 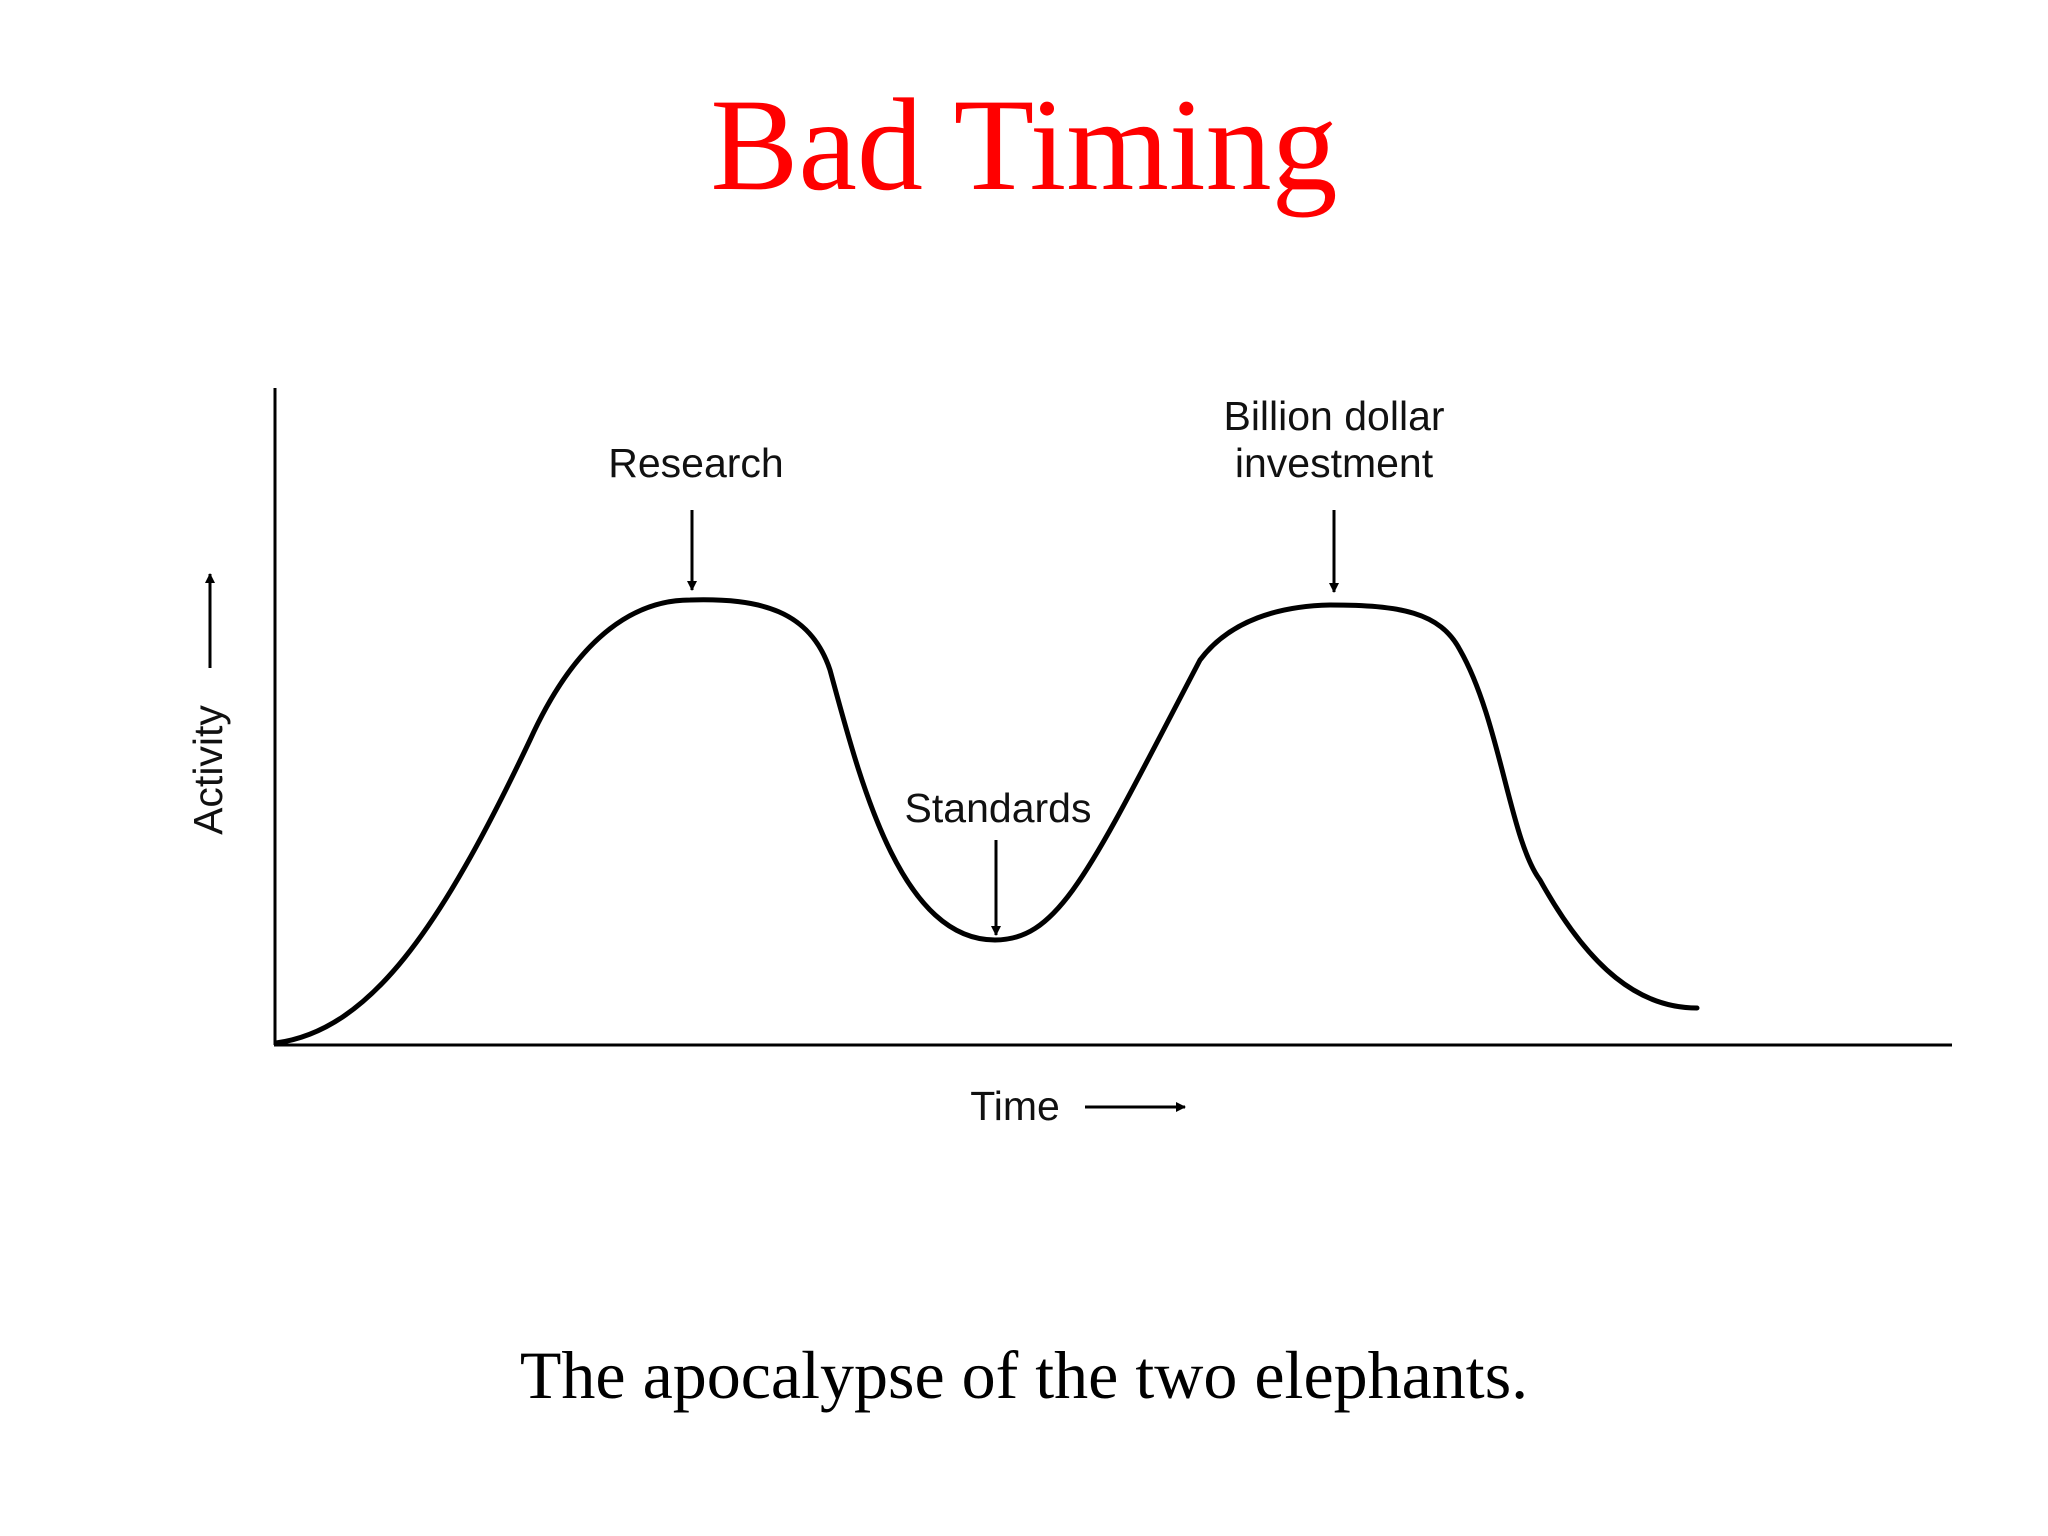 I want to click on y-axis-label-group: Activity, so click(x=208, y=770).